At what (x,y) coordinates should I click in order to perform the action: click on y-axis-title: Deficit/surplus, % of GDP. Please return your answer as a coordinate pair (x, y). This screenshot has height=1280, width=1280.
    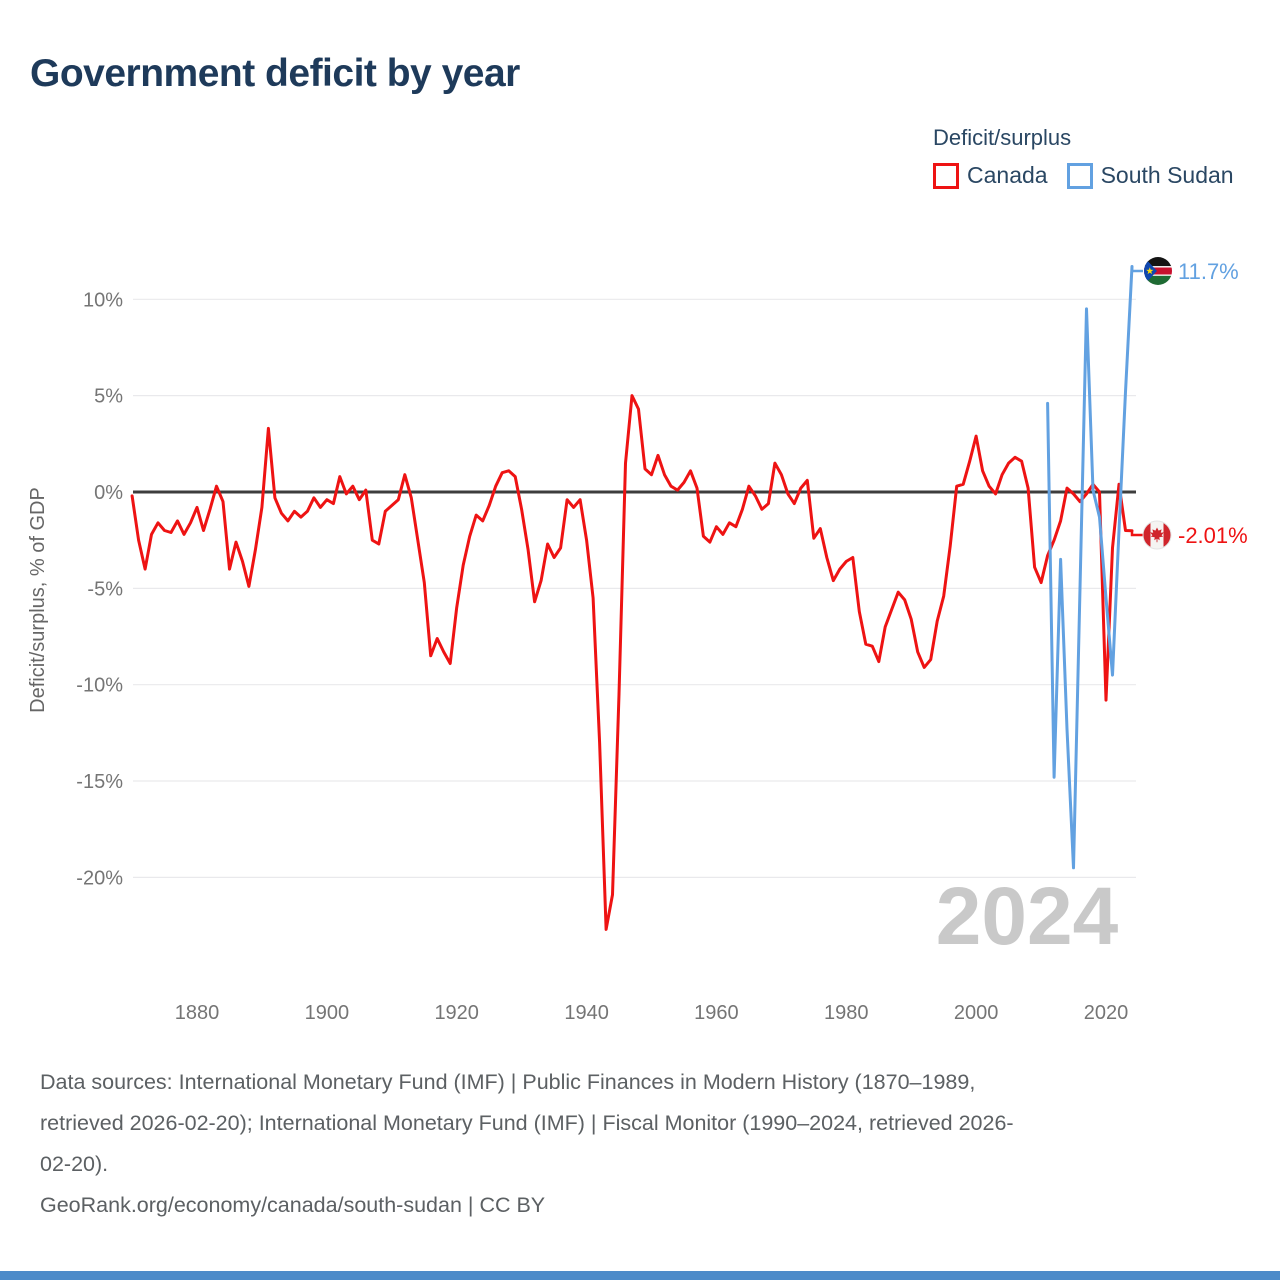
    Looking at the image, I should click on (38, 600).